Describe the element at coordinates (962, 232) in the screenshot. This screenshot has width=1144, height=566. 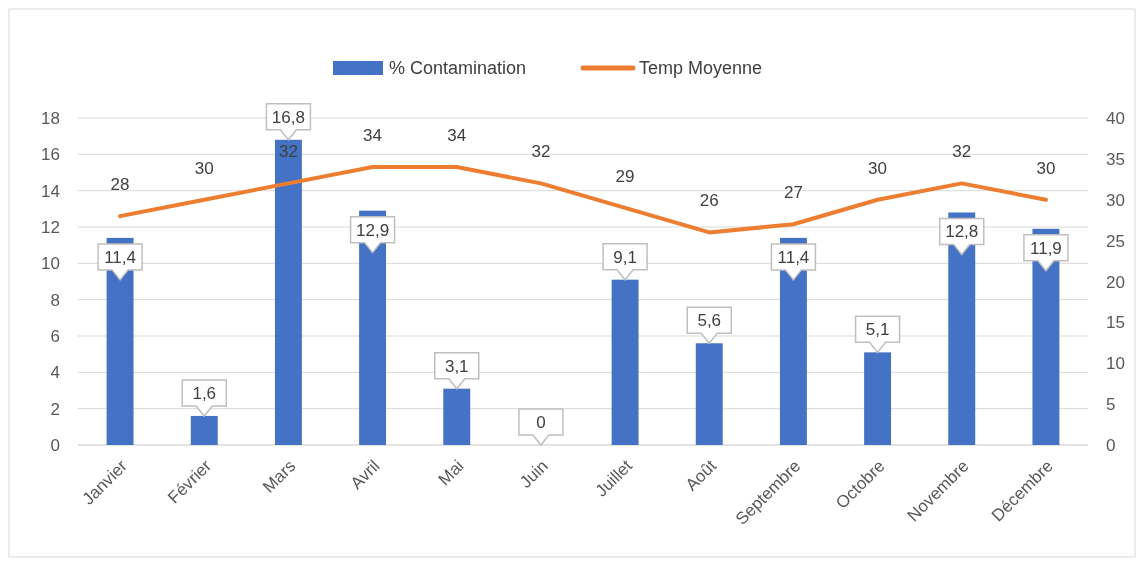
I see `data-label: 12,8` at that location.